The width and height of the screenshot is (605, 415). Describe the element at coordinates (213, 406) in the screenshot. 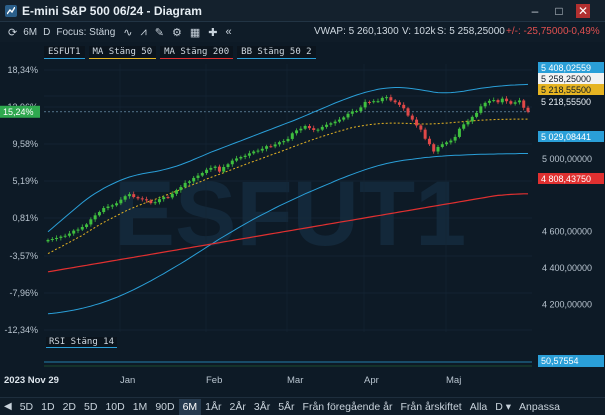

I see `period-1y: 1År` at that location.